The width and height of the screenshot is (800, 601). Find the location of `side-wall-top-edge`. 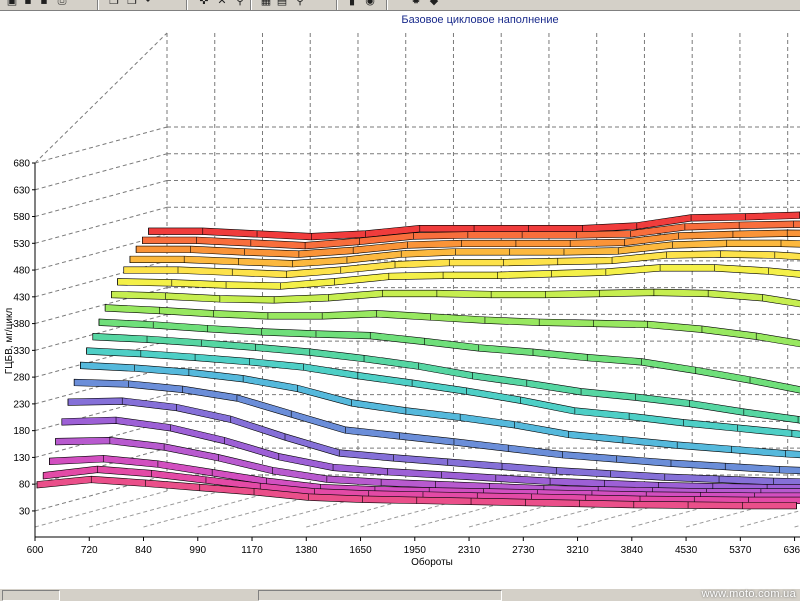

side-wall-top-edge is located at coordinates (101, 98).